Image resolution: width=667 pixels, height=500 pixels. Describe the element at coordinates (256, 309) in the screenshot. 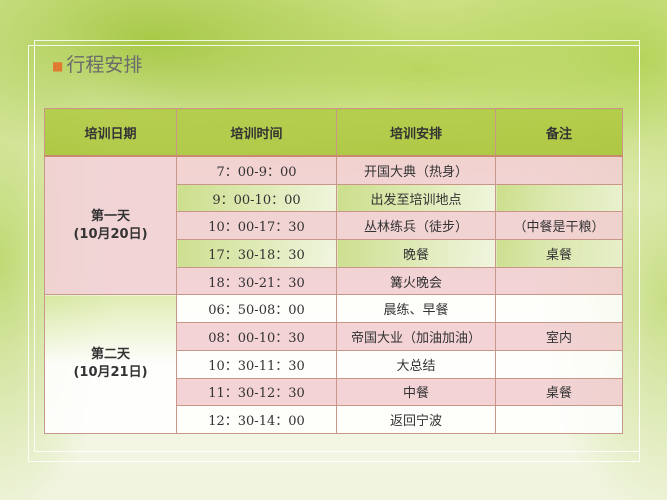

I see `time-cell: 06：50-08：00` at that location.